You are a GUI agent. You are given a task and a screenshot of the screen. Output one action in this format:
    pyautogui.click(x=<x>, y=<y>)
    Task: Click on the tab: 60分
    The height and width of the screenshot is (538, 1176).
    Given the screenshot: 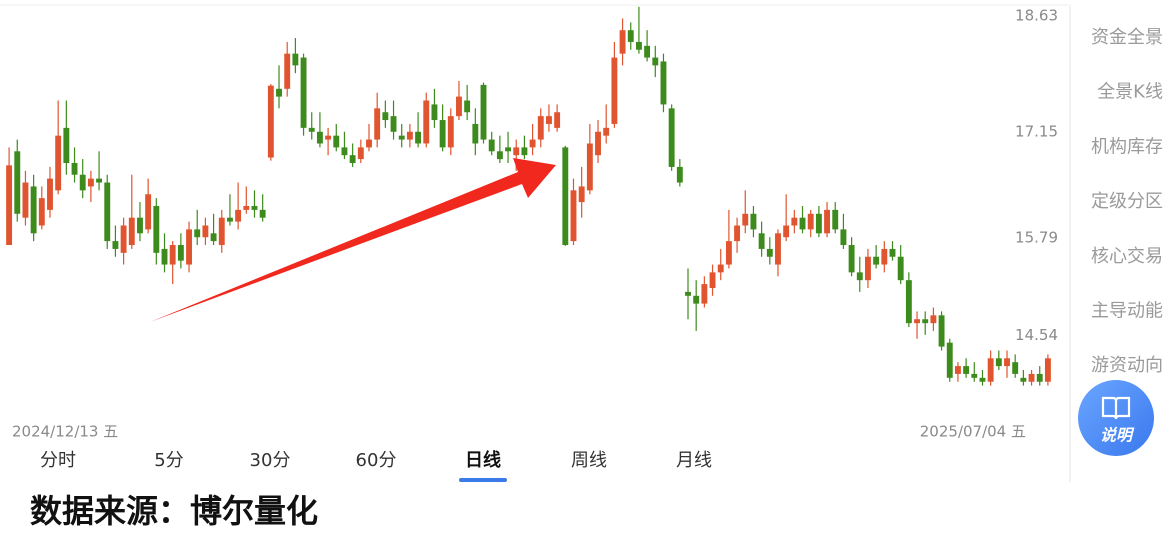 What is the action you would take?
    pyautogui.click(x=376, y=460)
    